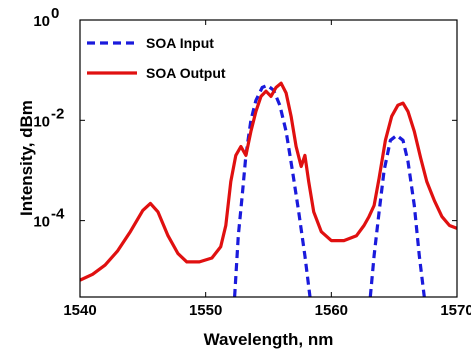 This screenshot has height=351, width=471. I want to click on x-tick-label: 1540, so click(79, 310).